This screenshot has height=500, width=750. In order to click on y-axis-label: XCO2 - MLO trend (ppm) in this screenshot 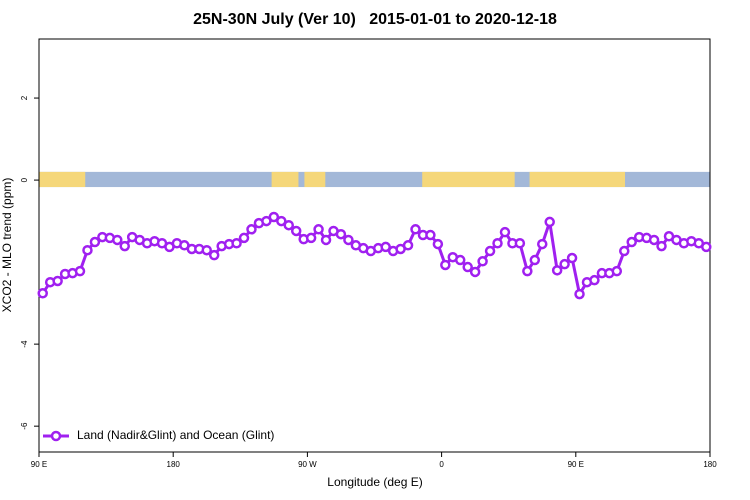, I will do `click(7, 245)`.